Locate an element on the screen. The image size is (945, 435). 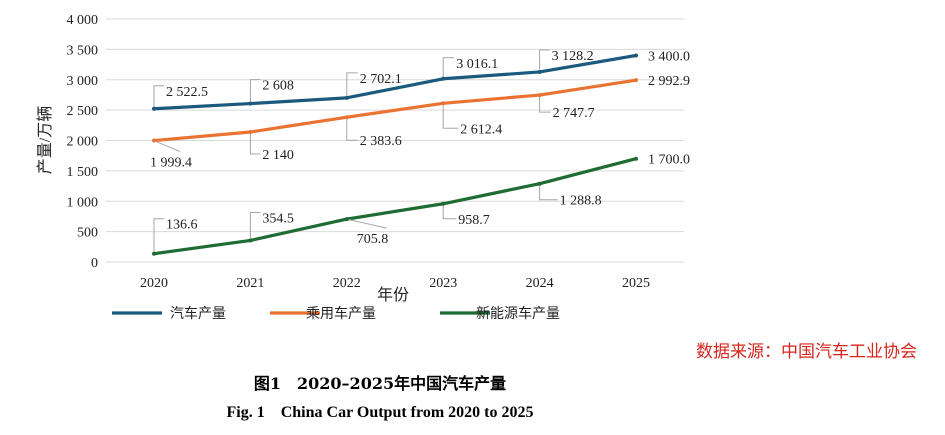
y-tick-label: 1 500 is located at coordinates (83, 172).